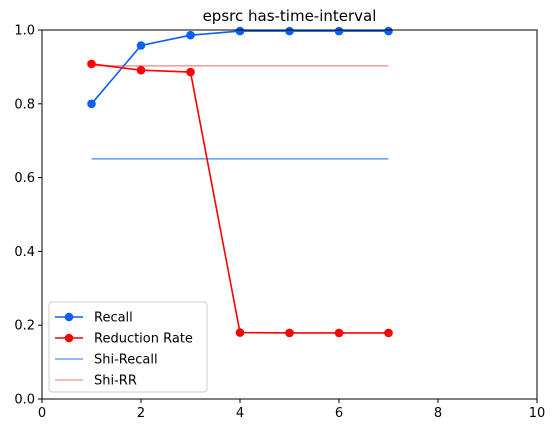 Image resolution: width=556 pixels, height=433 pixels. I want to click on legend: Recall Reduction Rate Shi-Recall Shi-RR, so click(128, 347).